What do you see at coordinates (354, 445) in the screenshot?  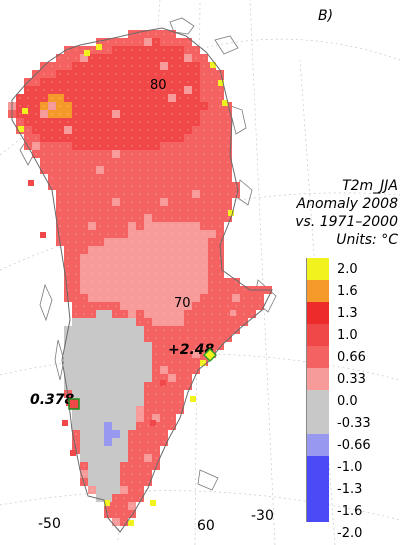 I see `legend-tick-label: -0.66` at bounding box center [354, 445].